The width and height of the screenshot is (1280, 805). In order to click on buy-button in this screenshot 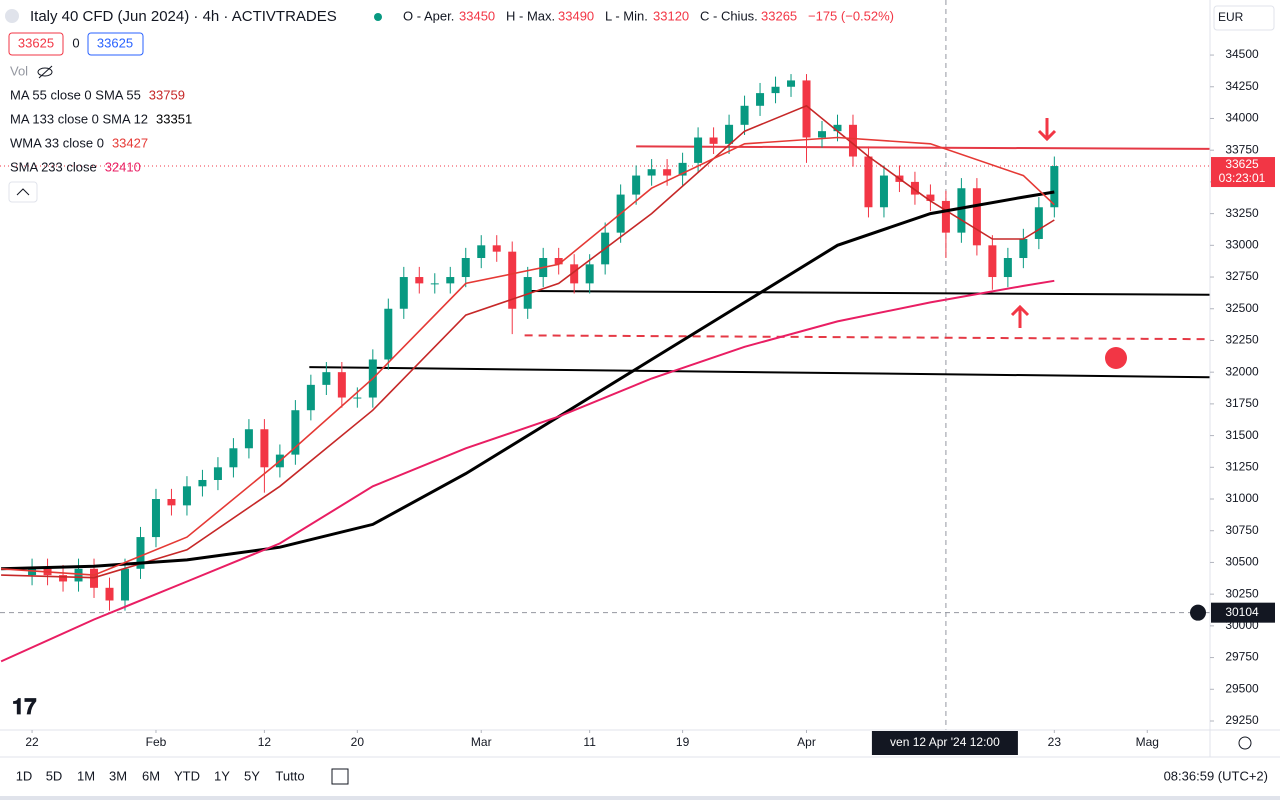, I will do `click(115, 44)`.